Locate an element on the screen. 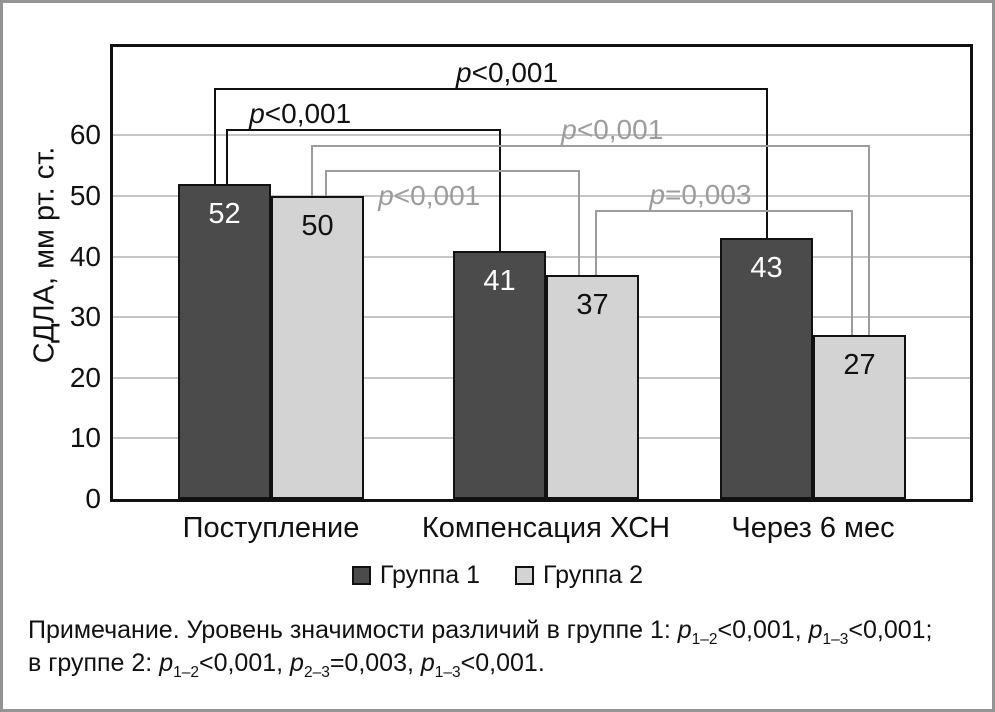 Image resolution: width=995 pixels, height=712 pixels. bar-группа-2-cat1 is located at coordinates (592, 386).